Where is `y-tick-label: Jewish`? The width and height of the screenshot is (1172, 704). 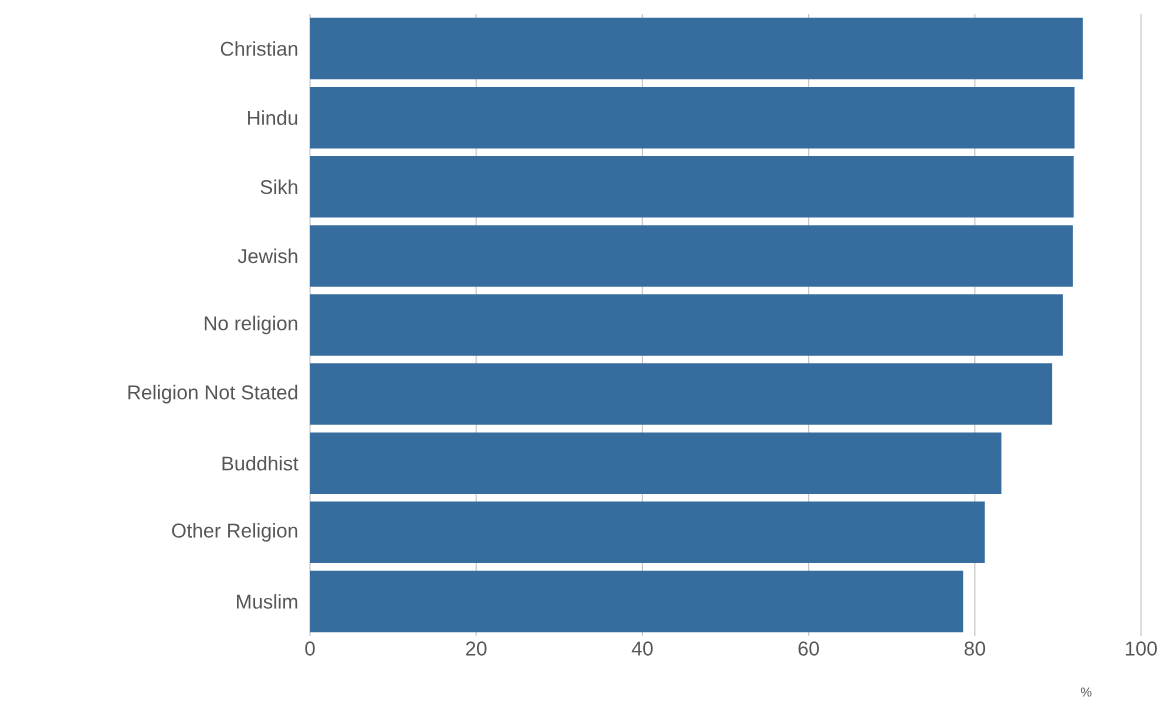 y-tick-label: Jewish is located at coordinates (267, 256).